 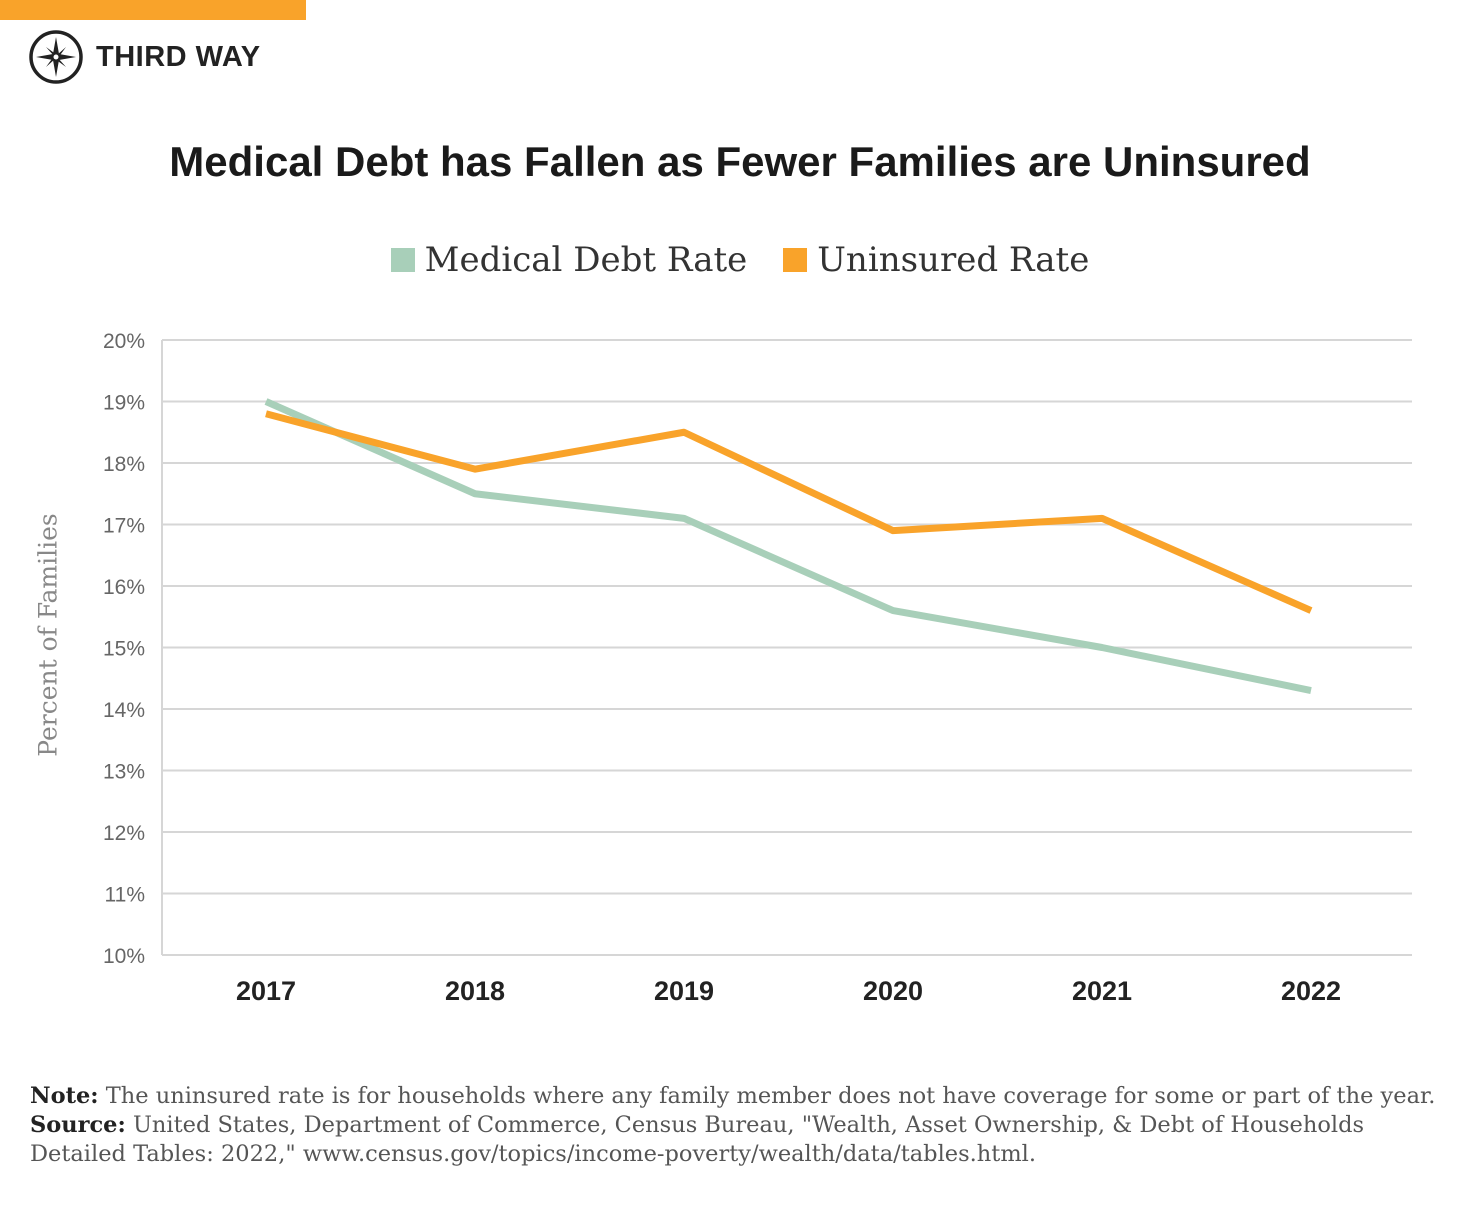 I want to click on x-tick-label: 2022, so click(x=1311, y=991).